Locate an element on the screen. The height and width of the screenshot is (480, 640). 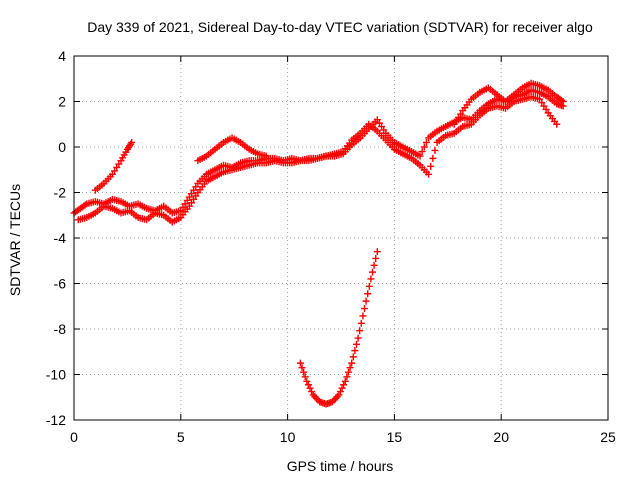
x-tick-label: 0 is located at coordinates (74, 437).